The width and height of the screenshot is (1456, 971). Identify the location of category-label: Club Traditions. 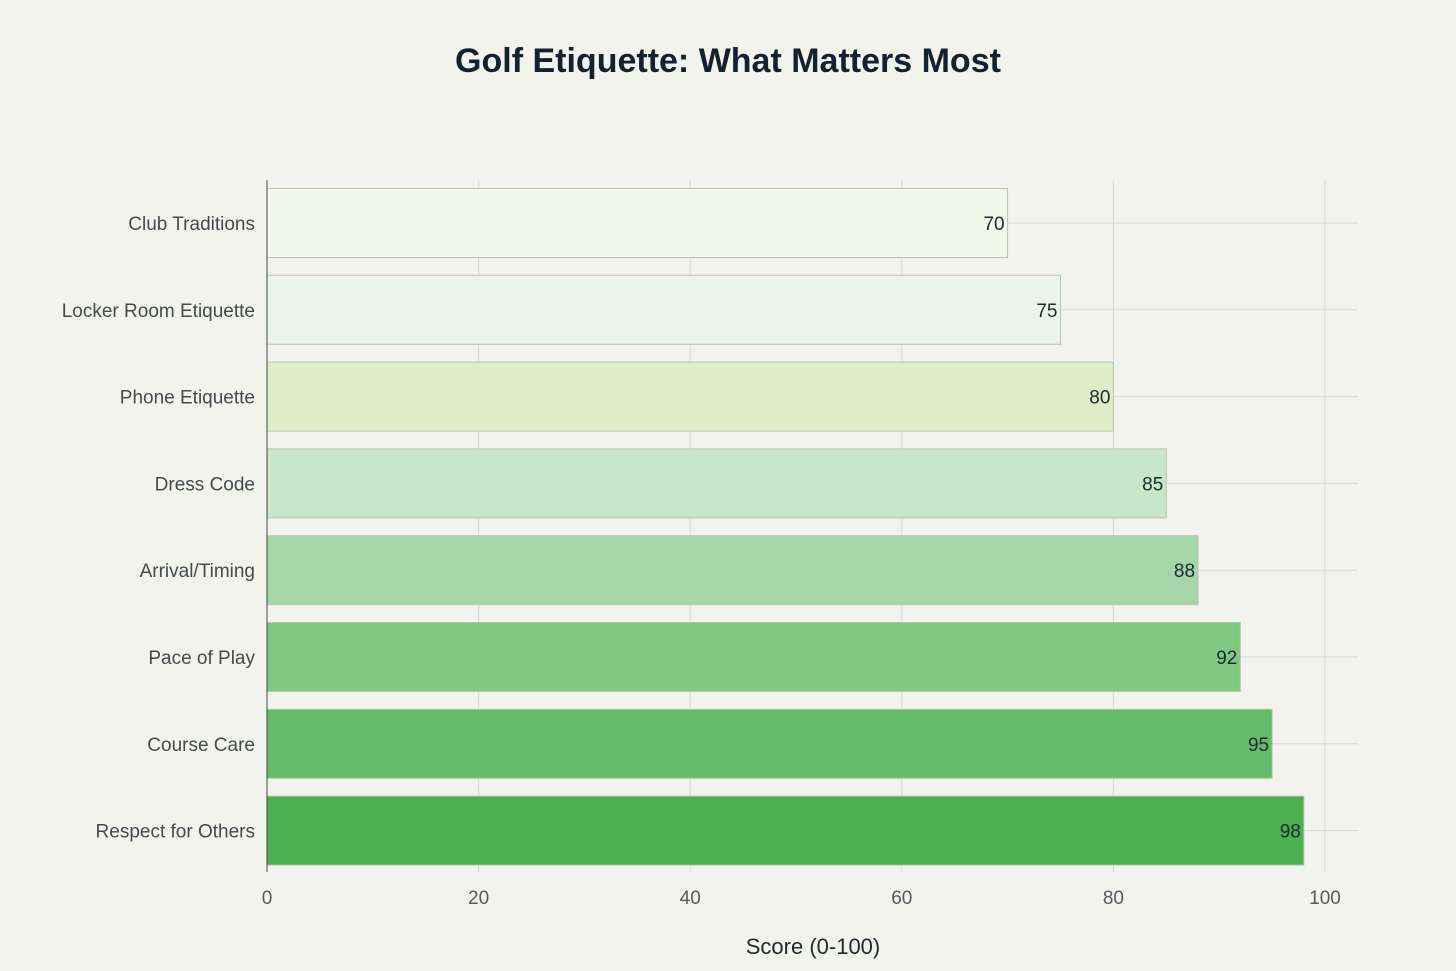
(191, 224).